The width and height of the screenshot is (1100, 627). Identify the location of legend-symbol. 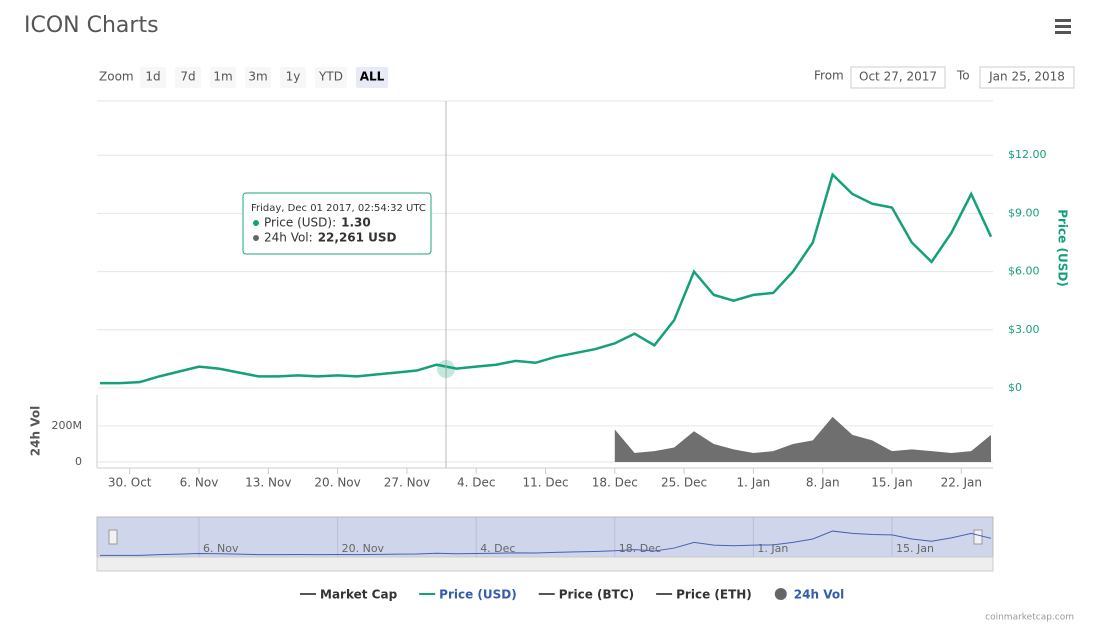
(780, 594).